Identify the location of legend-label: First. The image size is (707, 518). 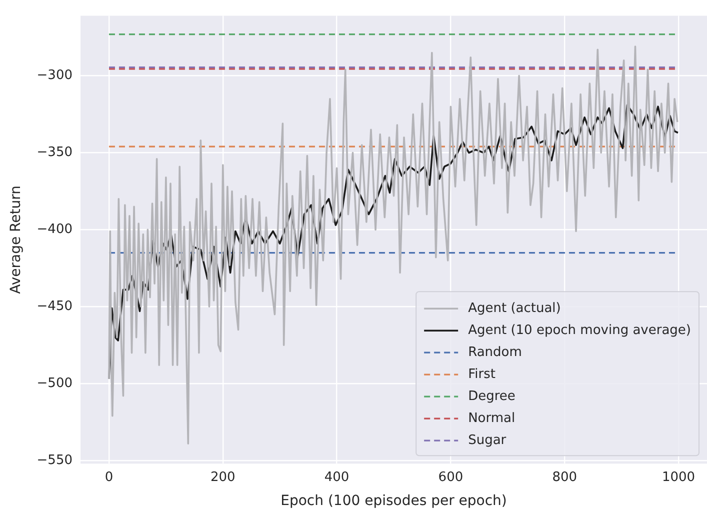
(482, 374).